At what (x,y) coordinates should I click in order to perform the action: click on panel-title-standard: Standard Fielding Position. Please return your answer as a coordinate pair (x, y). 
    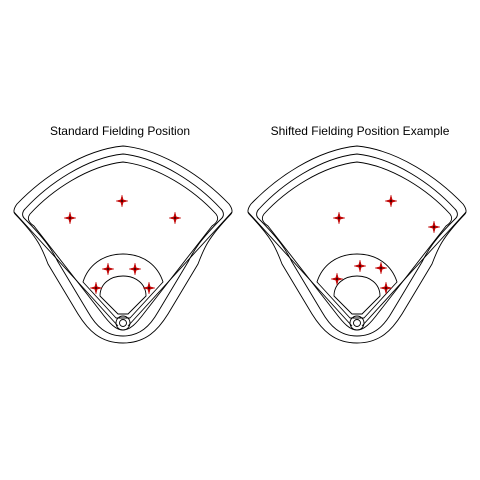
    Looking at the image, I should click on (120, 131).